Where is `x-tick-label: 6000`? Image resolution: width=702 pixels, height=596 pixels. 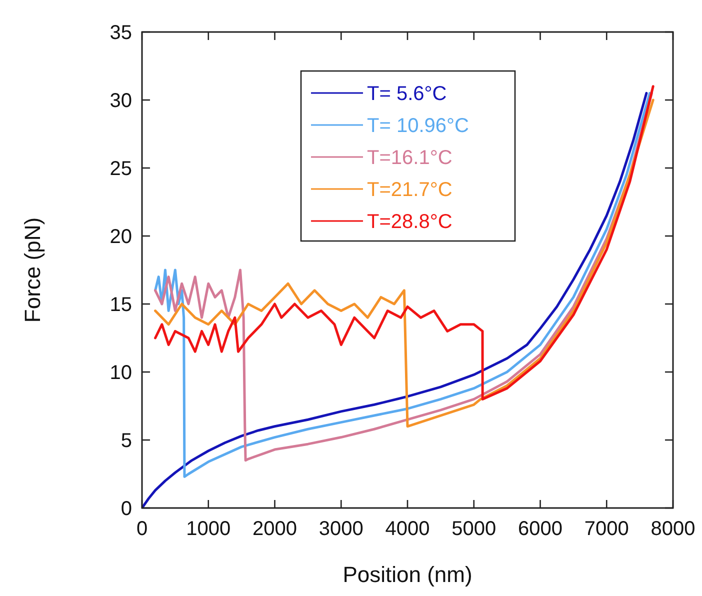 x-tick-label: 6000 is located at coordinates (540, 529).